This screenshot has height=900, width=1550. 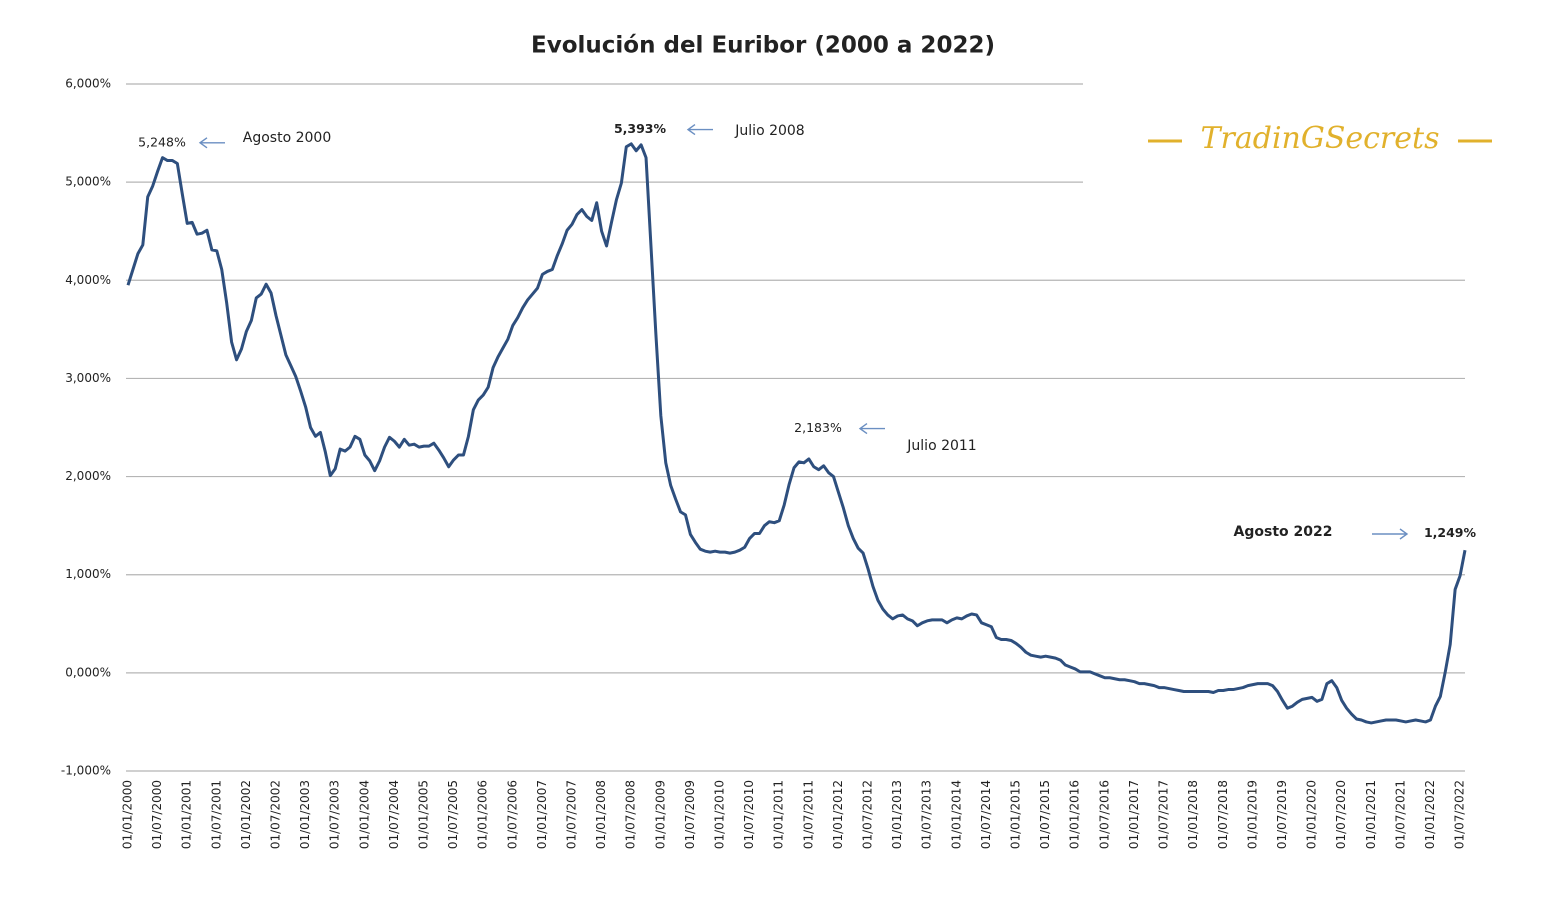 I want to click on x-tick-label: 01/07/2011, so click(x=808, y=814).